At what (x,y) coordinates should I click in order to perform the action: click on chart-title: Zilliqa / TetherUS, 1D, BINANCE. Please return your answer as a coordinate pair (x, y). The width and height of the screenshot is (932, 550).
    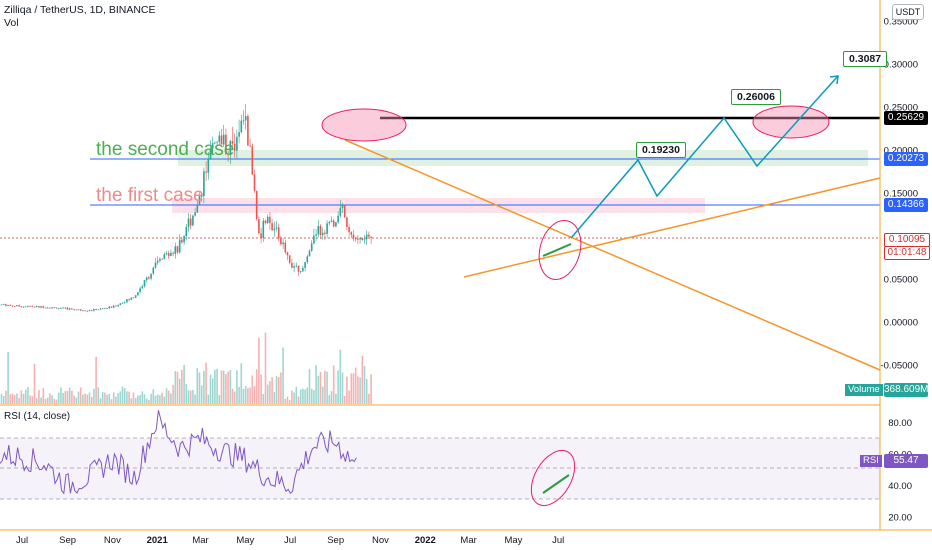
    Looking at the image, I should click on (80, 10).